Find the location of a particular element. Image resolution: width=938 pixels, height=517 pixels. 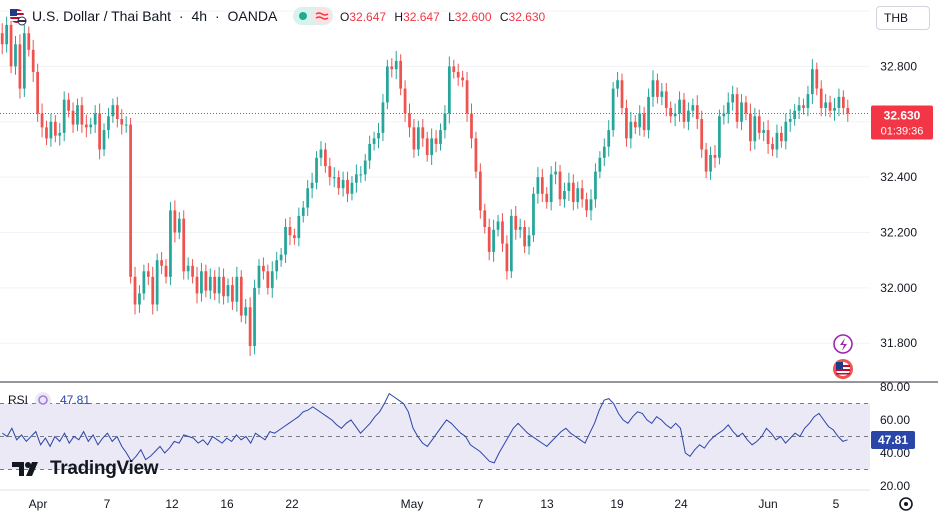

rsi-legend: RSI 47.81 is located at coordinates (49, 400).